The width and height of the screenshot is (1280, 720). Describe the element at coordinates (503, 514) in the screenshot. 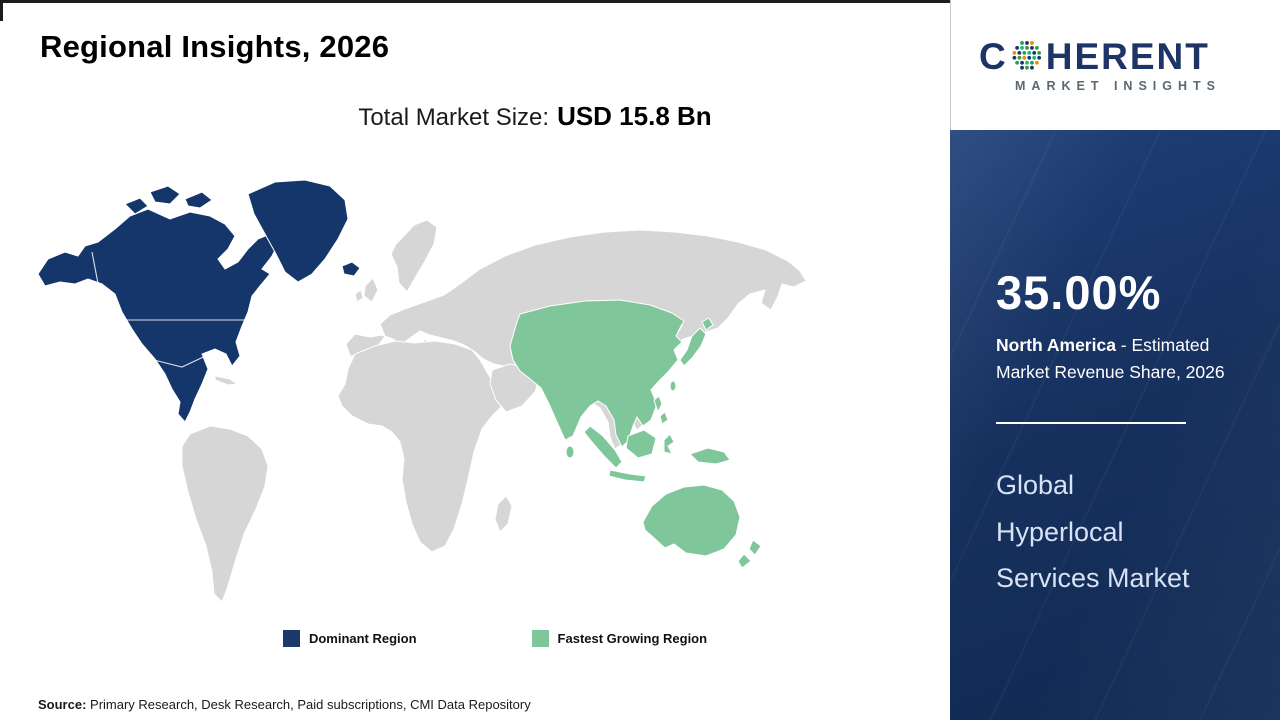

I see `map-region-madagascar` at that location.